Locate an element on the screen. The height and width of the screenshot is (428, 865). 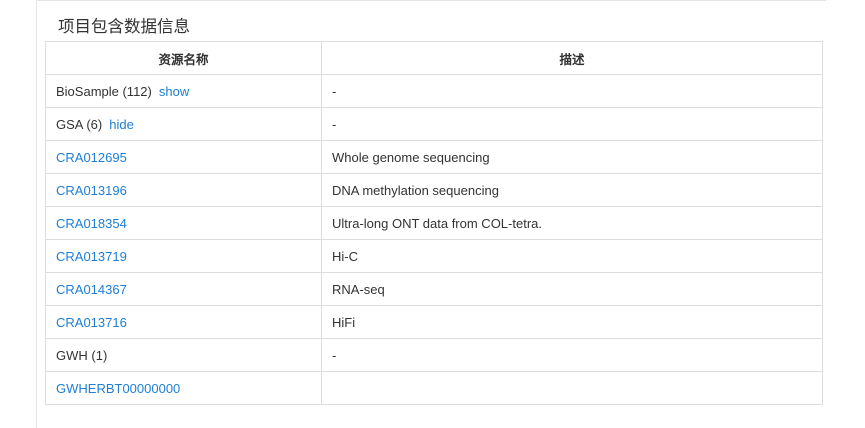
header-description: 描述 is located at coordinates (572, 58).